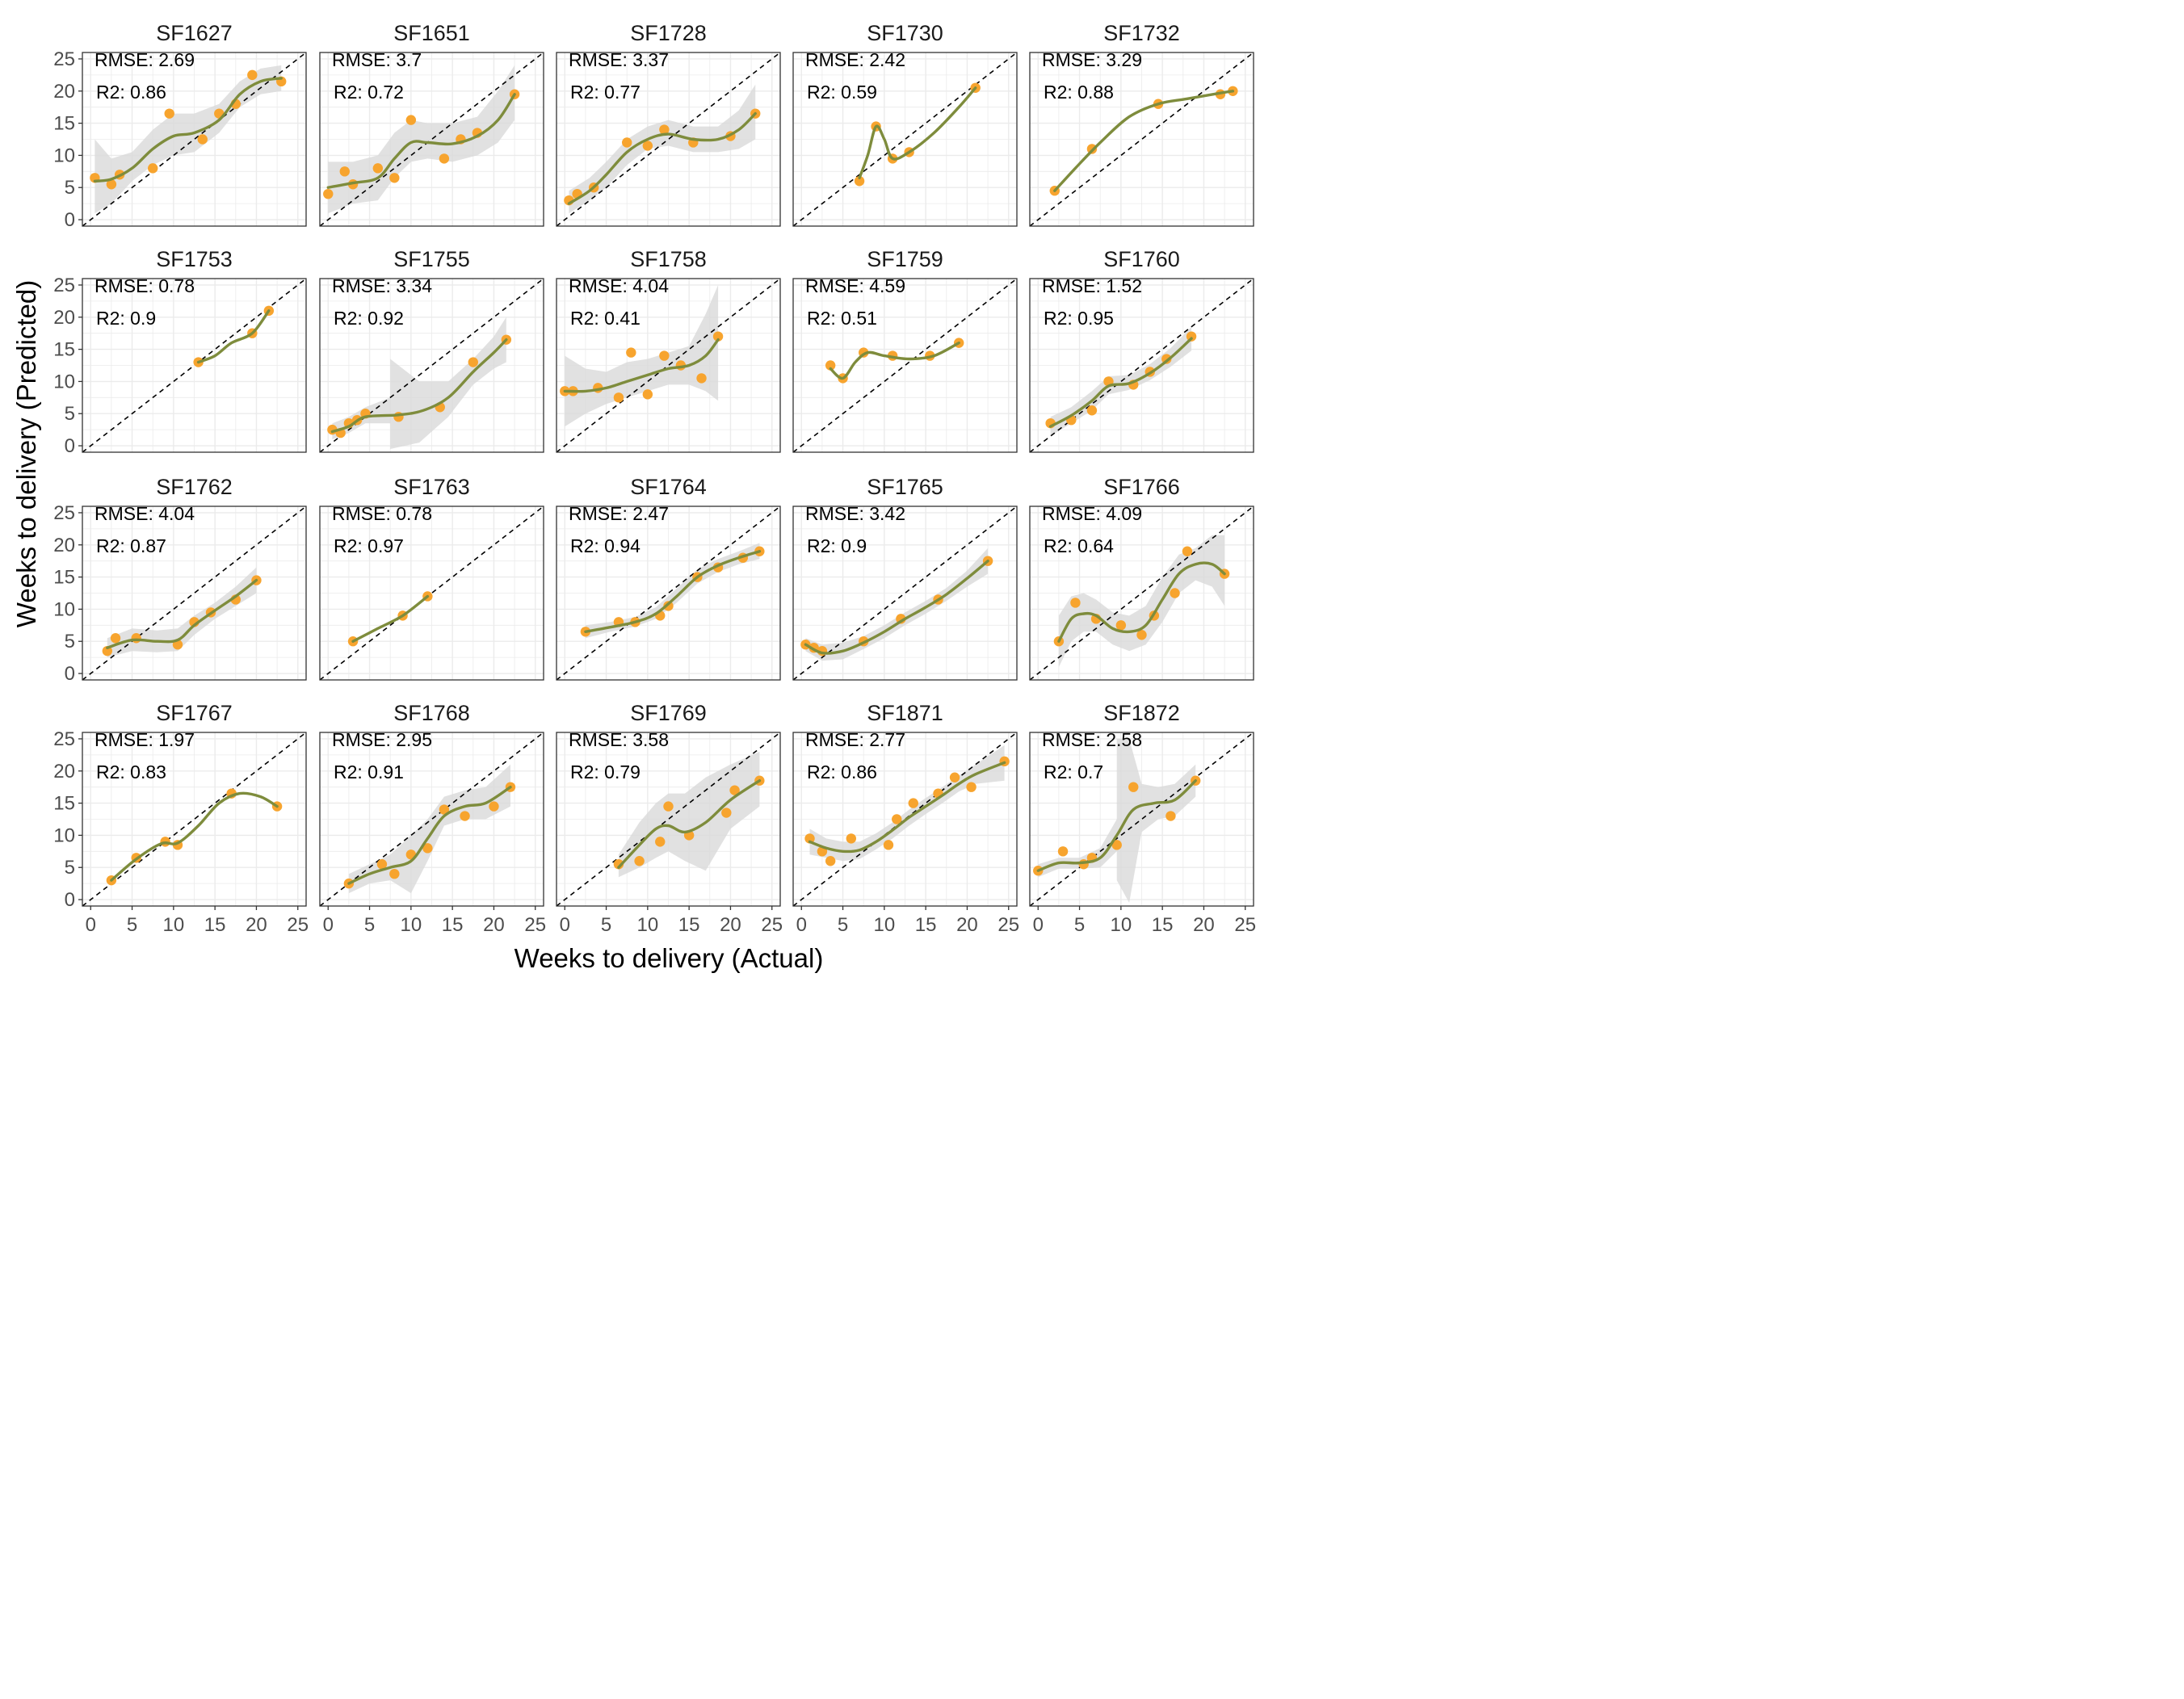 This screenshot has width=2184, height=1699. What do you see at coordinates (905, 259) in the screenshot?
I see `panel-title: SF1759` at bounding box center [905, 259].